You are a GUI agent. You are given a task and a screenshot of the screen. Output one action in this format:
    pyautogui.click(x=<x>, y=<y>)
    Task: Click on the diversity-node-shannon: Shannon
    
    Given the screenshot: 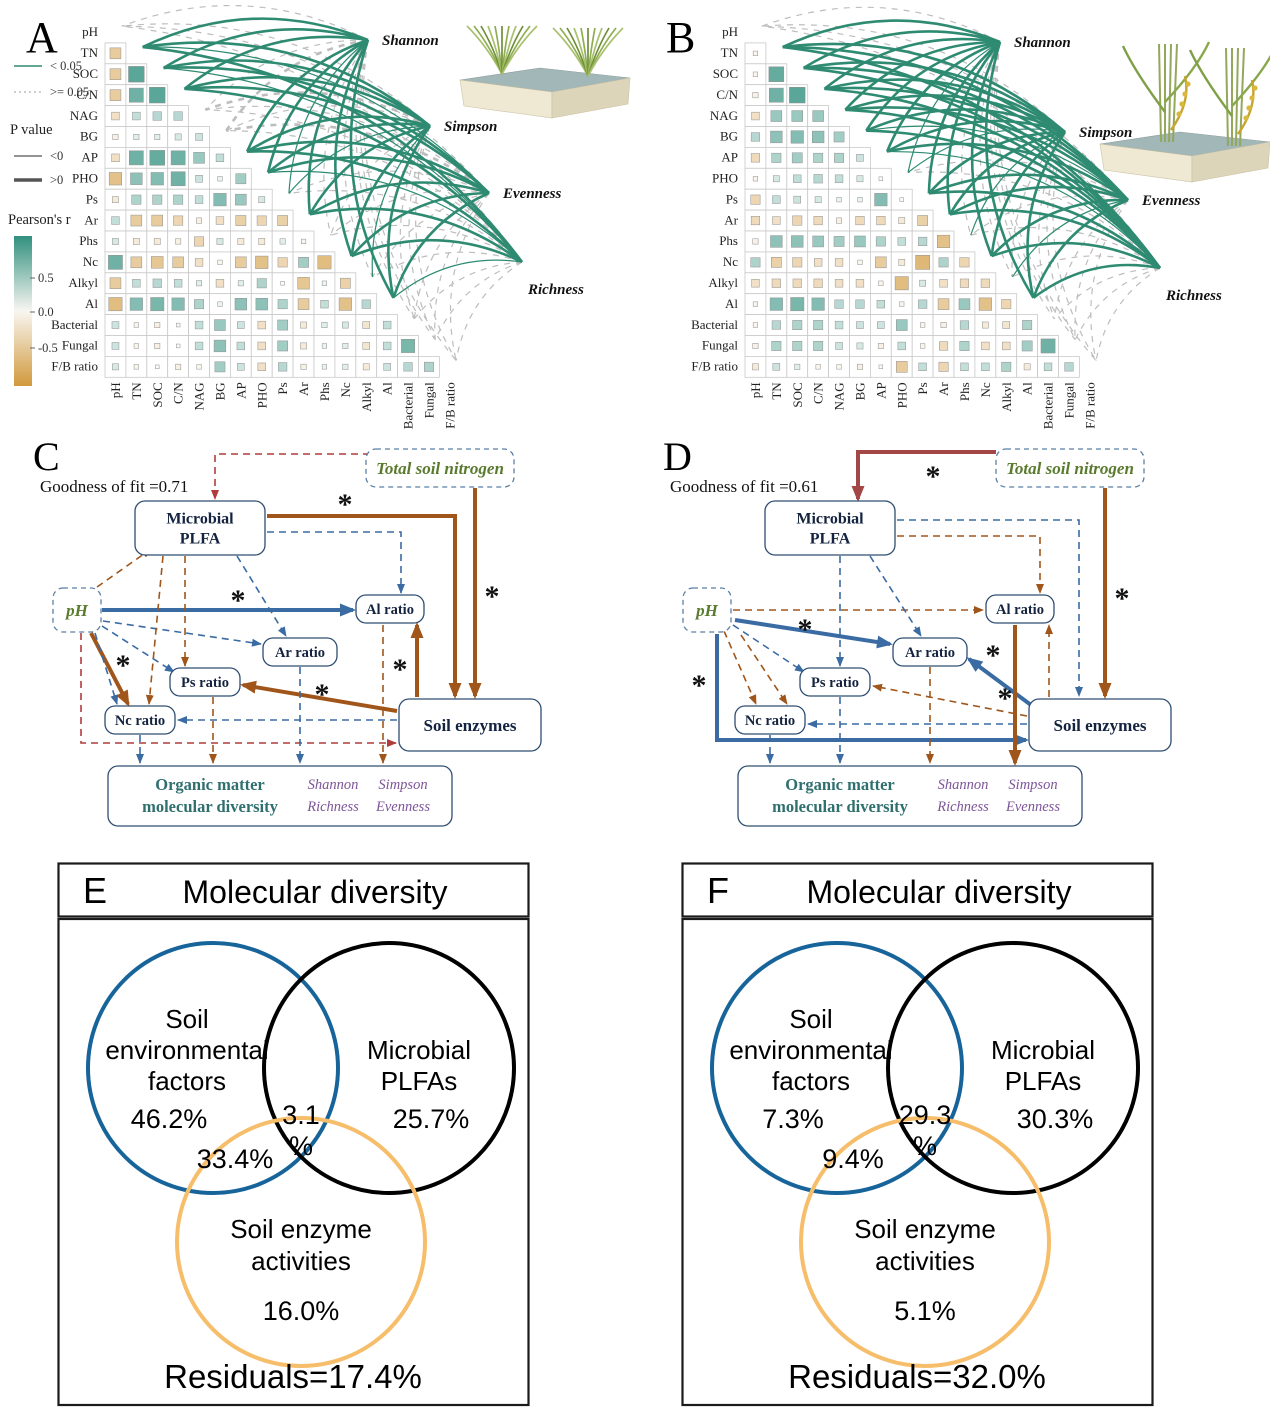 What is the action you would take?
    pyautogui.click(x=1042, y=43)
    